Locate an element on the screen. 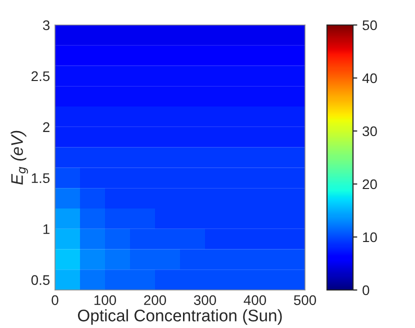 Image resolution: width=415 pixels, height=328 pixels. x-tick-label: 300 is located at coordinates (205, 300).